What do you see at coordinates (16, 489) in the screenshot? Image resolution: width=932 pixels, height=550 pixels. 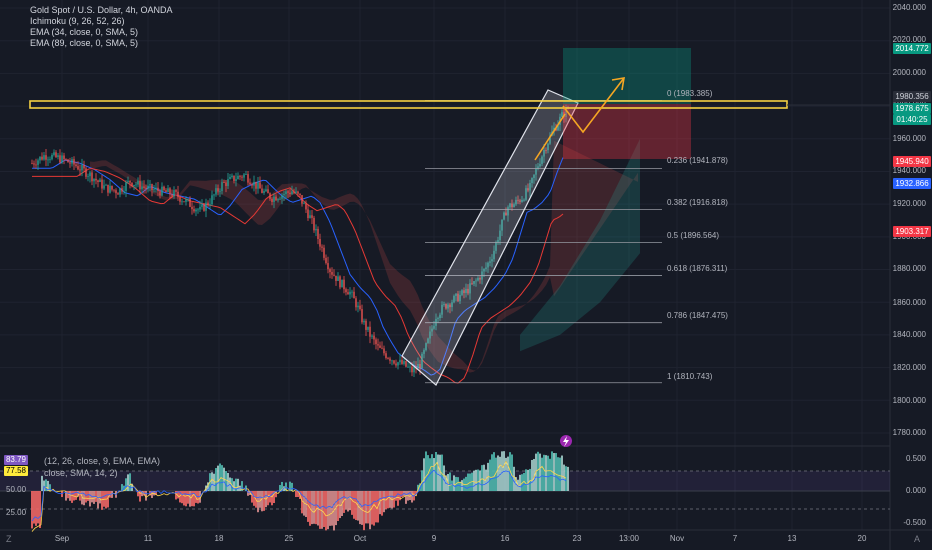 I see `osc-left-axis-label: 50.00` at bounding box center [16, 489].